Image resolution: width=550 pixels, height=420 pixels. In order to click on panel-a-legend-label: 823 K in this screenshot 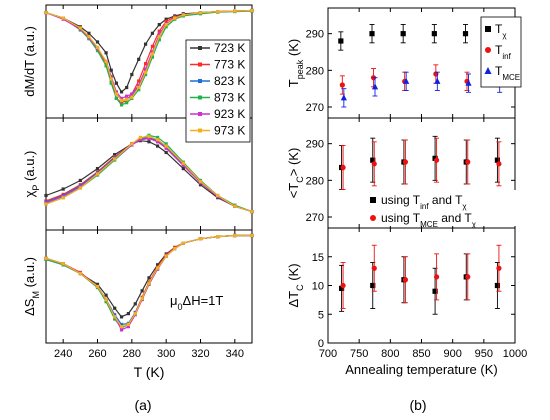, I will do `click(229, 81)`.